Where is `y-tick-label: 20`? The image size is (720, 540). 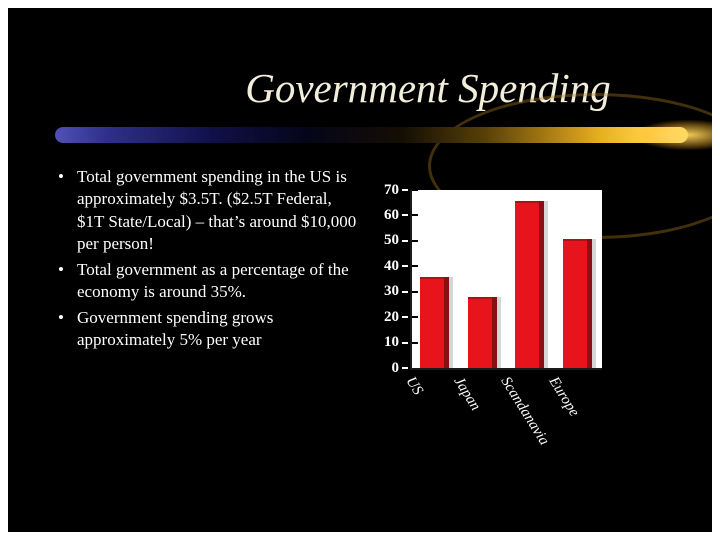
y-tick-label: 20 is located at coordinates (392, 317).